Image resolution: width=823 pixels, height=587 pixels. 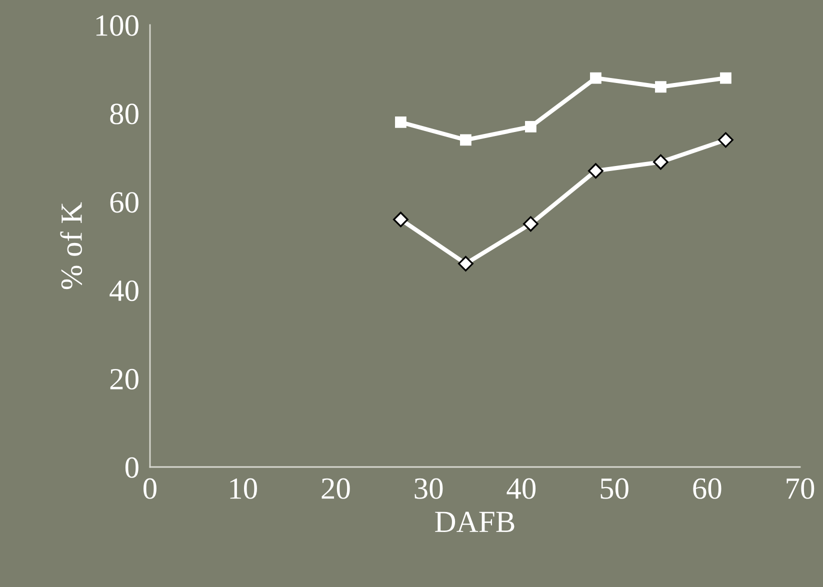 I want to click on y-tick-label: 40, so click(x=124, y=291).